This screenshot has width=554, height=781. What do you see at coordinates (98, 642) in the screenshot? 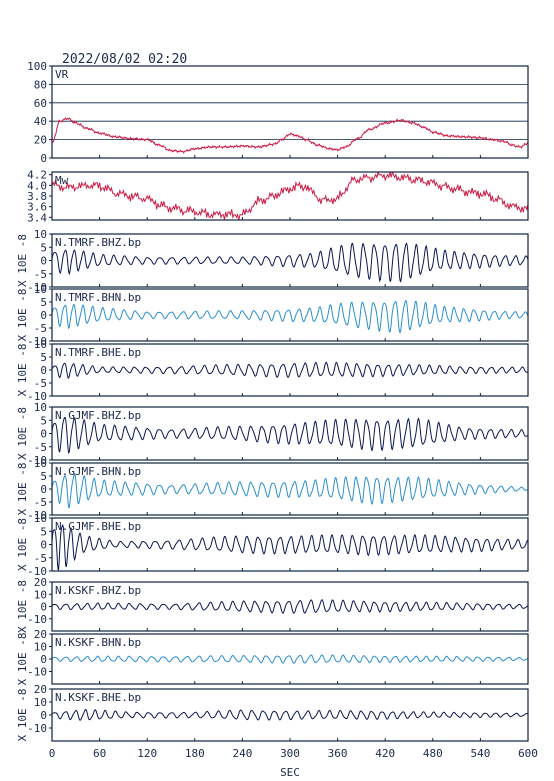
I see `panel-label: N.KSKF.BHN.bp` at bounding box center [98, 642].